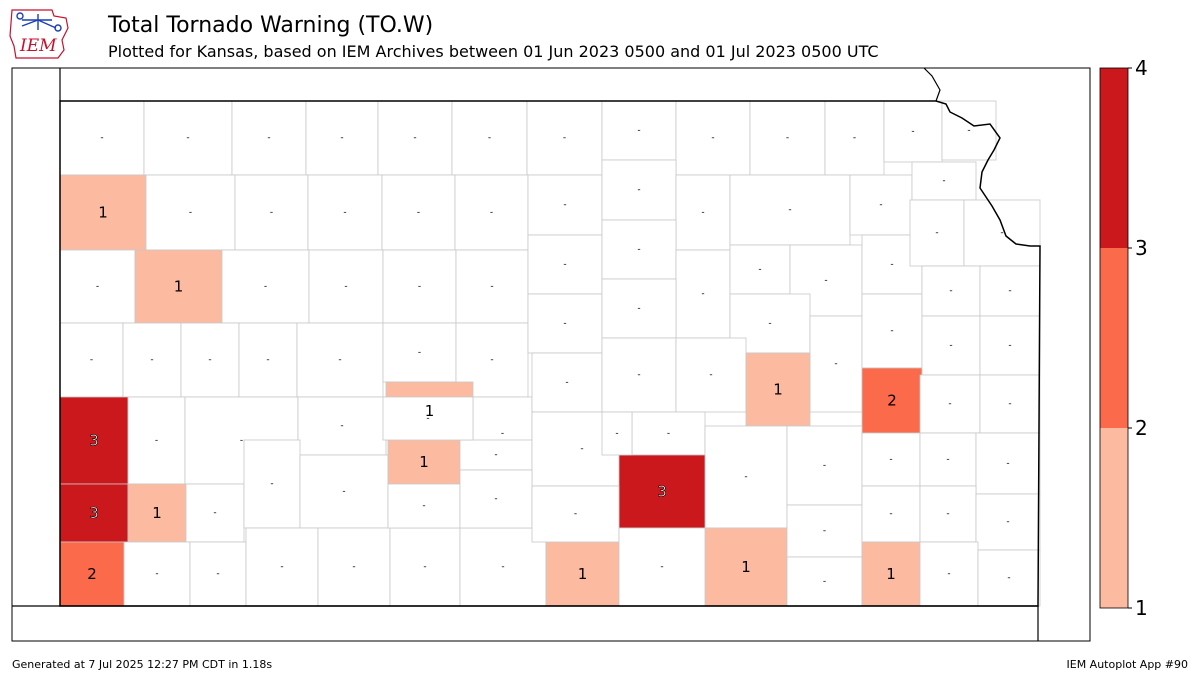  I want to click on logo-text: IEM, so click(38, 46).